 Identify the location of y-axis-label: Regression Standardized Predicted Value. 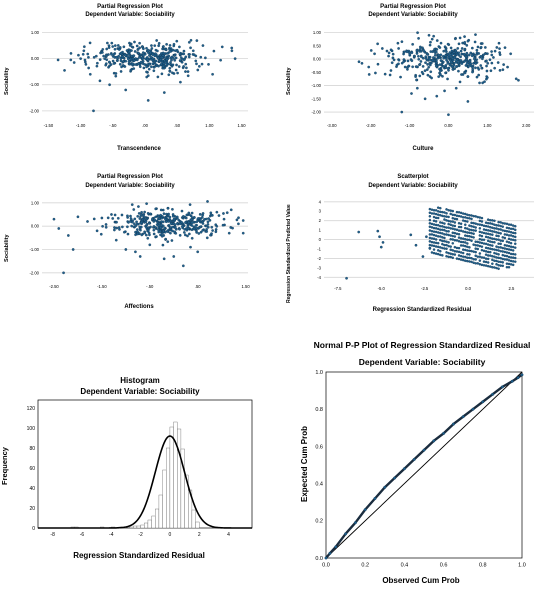
(289, 253).